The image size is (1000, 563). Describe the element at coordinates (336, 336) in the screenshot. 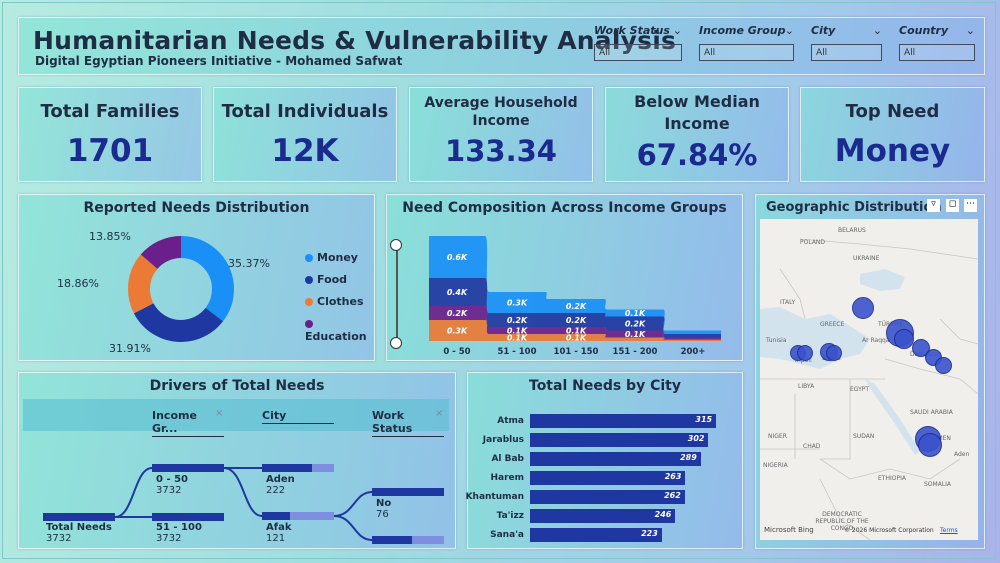

I see `legend-label: Education` at that location.